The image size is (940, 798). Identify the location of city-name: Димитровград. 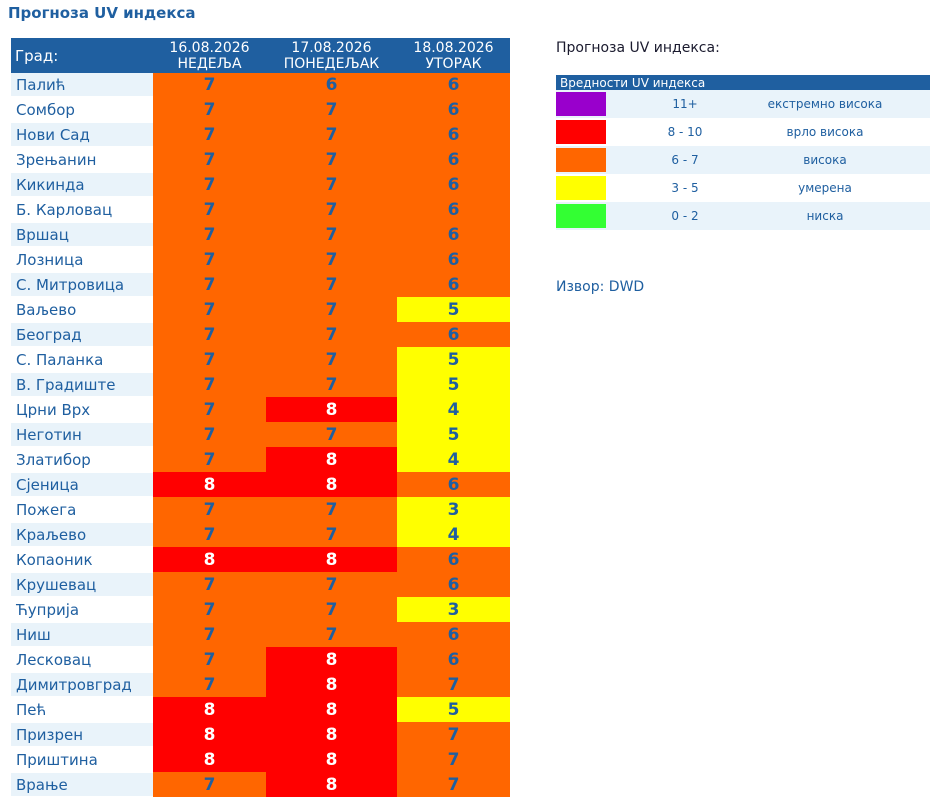
(82, 685).